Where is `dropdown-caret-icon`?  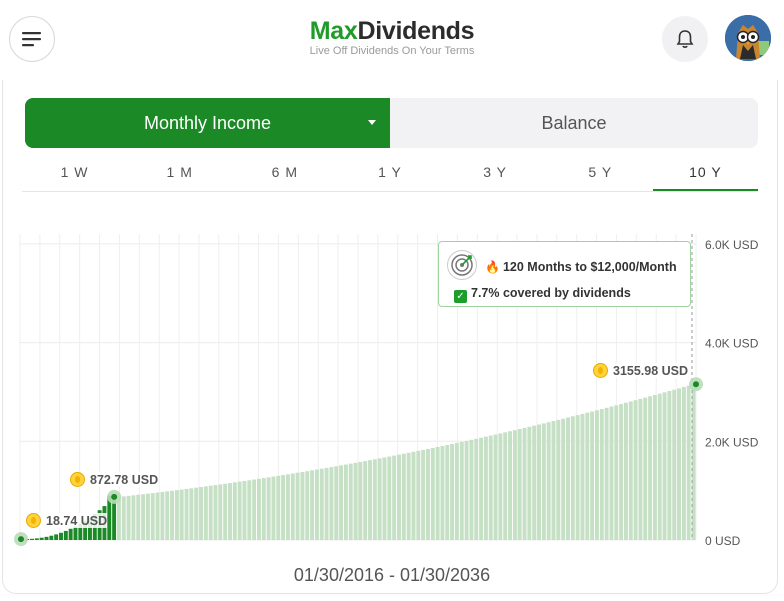 dropdown-caret-icon is located at coordinates (372, 122).